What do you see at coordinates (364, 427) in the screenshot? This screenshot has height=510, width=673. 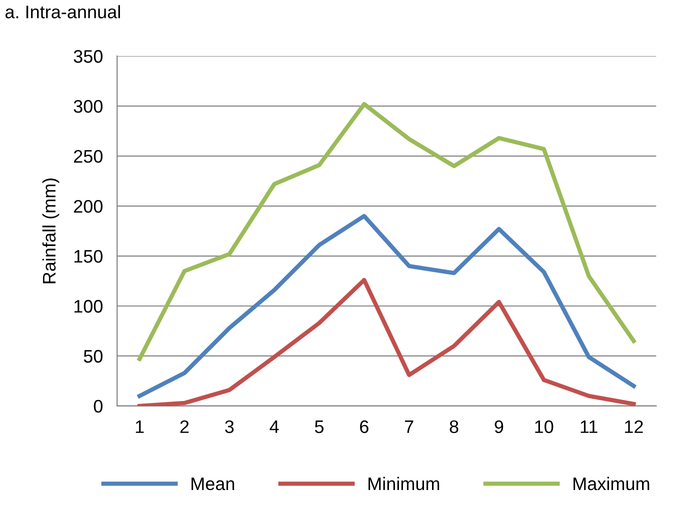 I see `x-tick-label: 6` at bounding box center [364, 427].